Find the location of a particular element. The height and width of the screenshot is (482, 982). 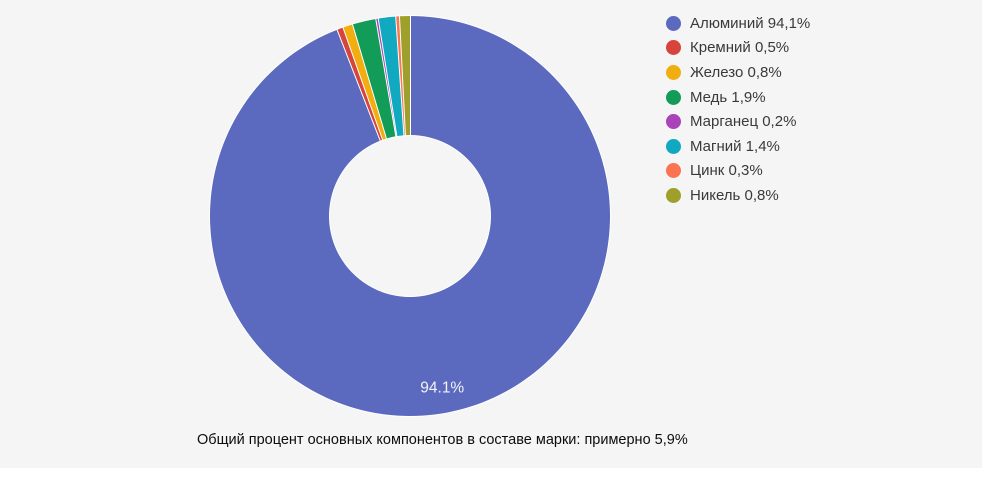

legend-label: Алюминий 94,1% is located at coordinates (750, 23).